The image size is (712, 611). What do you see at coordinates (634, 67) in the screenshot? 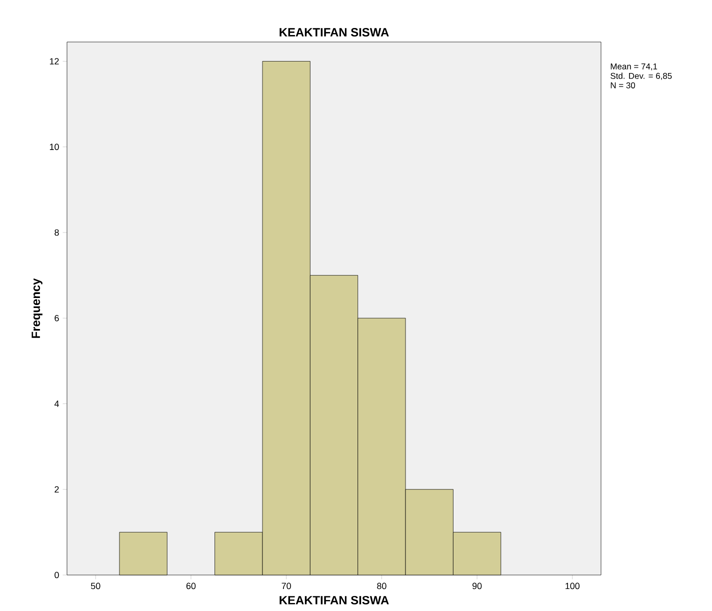
I see `text: Mean = 74,1` at bounding box center [634, 67].